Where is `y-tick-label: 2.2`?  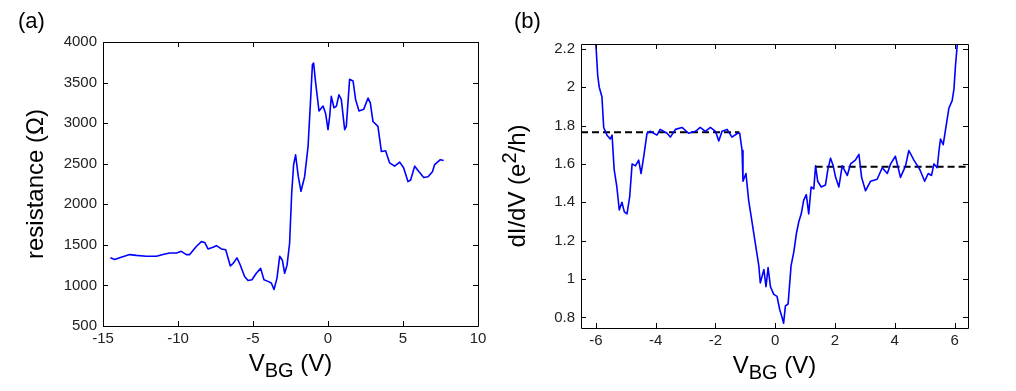
y-tick-label: 2.2 is located at coordinates (564, 47).